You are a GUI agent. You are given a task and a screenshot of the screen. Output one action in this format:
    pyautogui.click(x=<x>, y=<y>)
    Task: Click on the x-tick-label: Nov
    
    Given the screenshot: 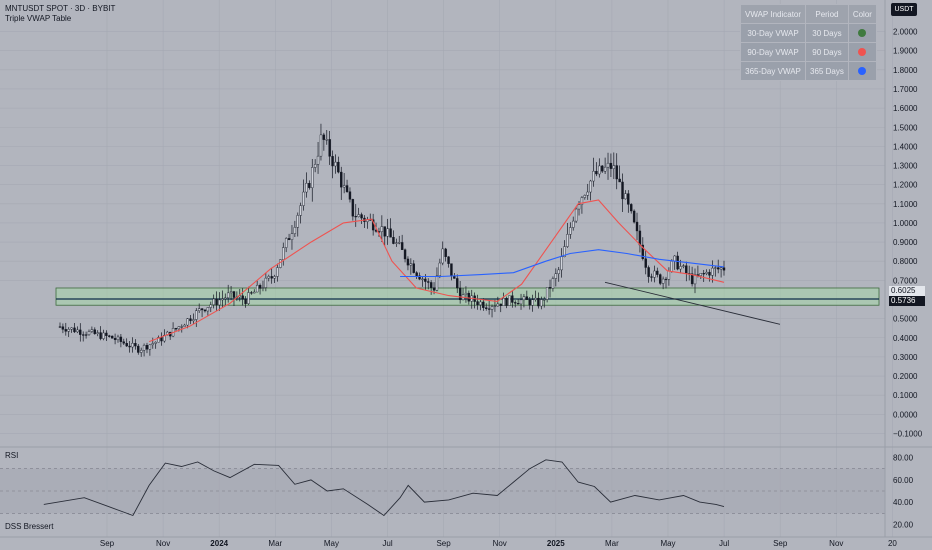 What is the action you would take?
    pyautogui.click(x=500, y=543)
    